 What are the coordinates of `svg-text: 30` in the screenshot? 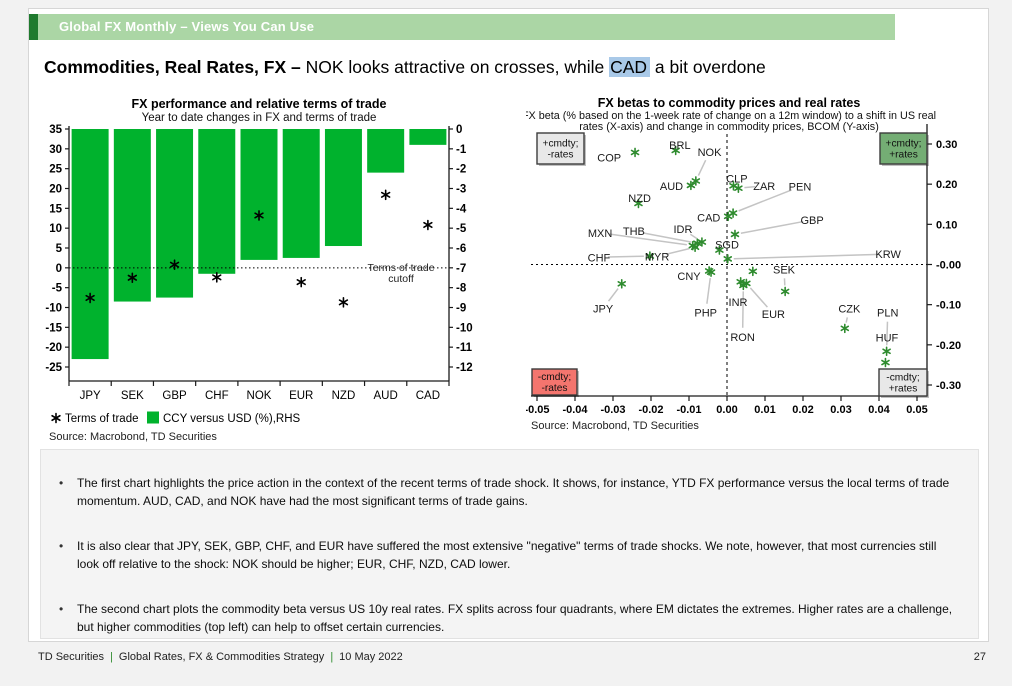 It's located at (55, 150).